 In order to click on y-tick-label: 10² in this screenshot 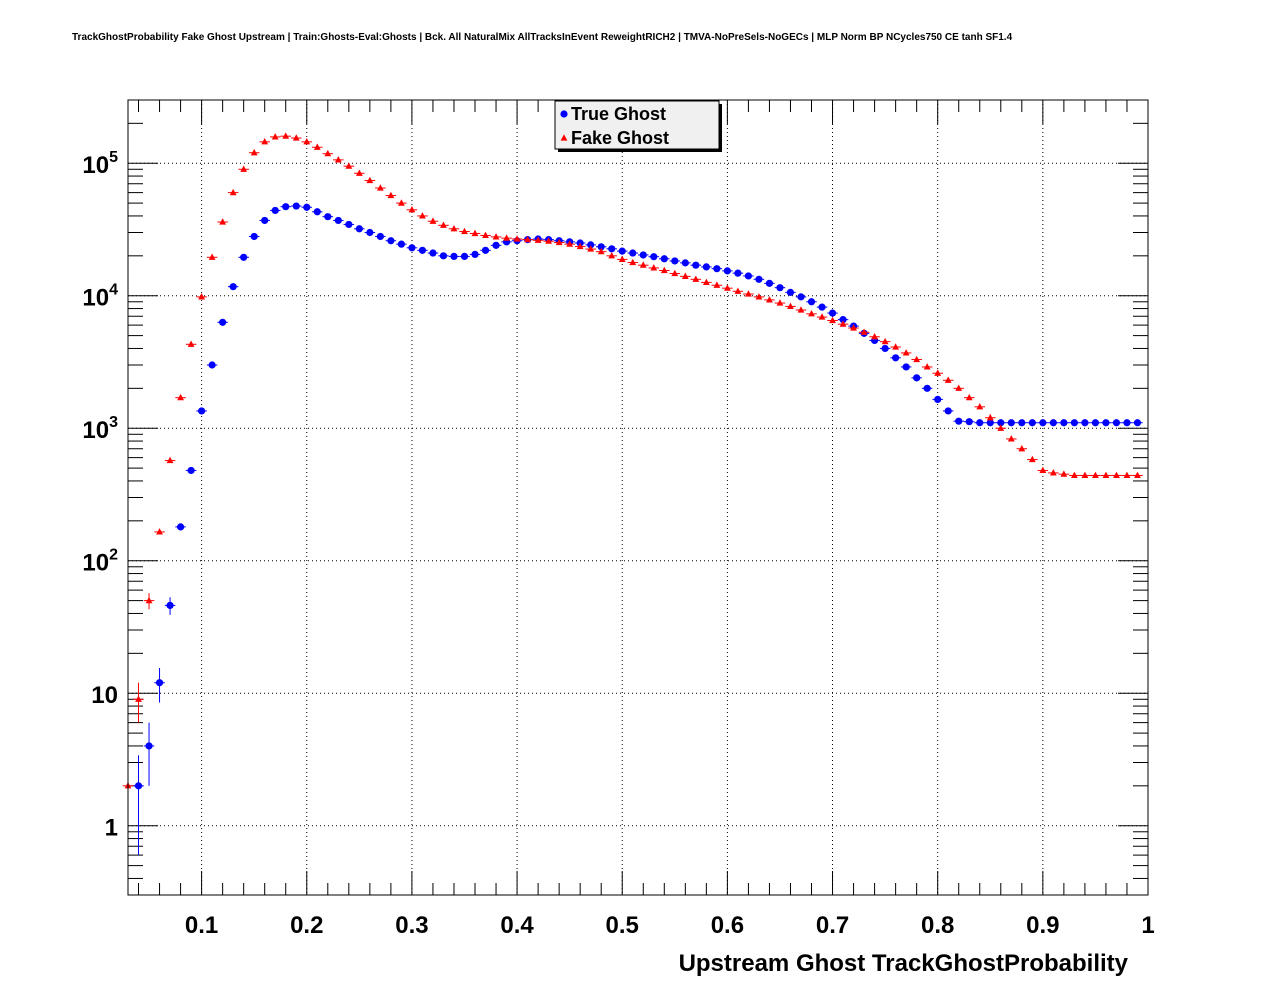, I will do `click(100, 562)`.